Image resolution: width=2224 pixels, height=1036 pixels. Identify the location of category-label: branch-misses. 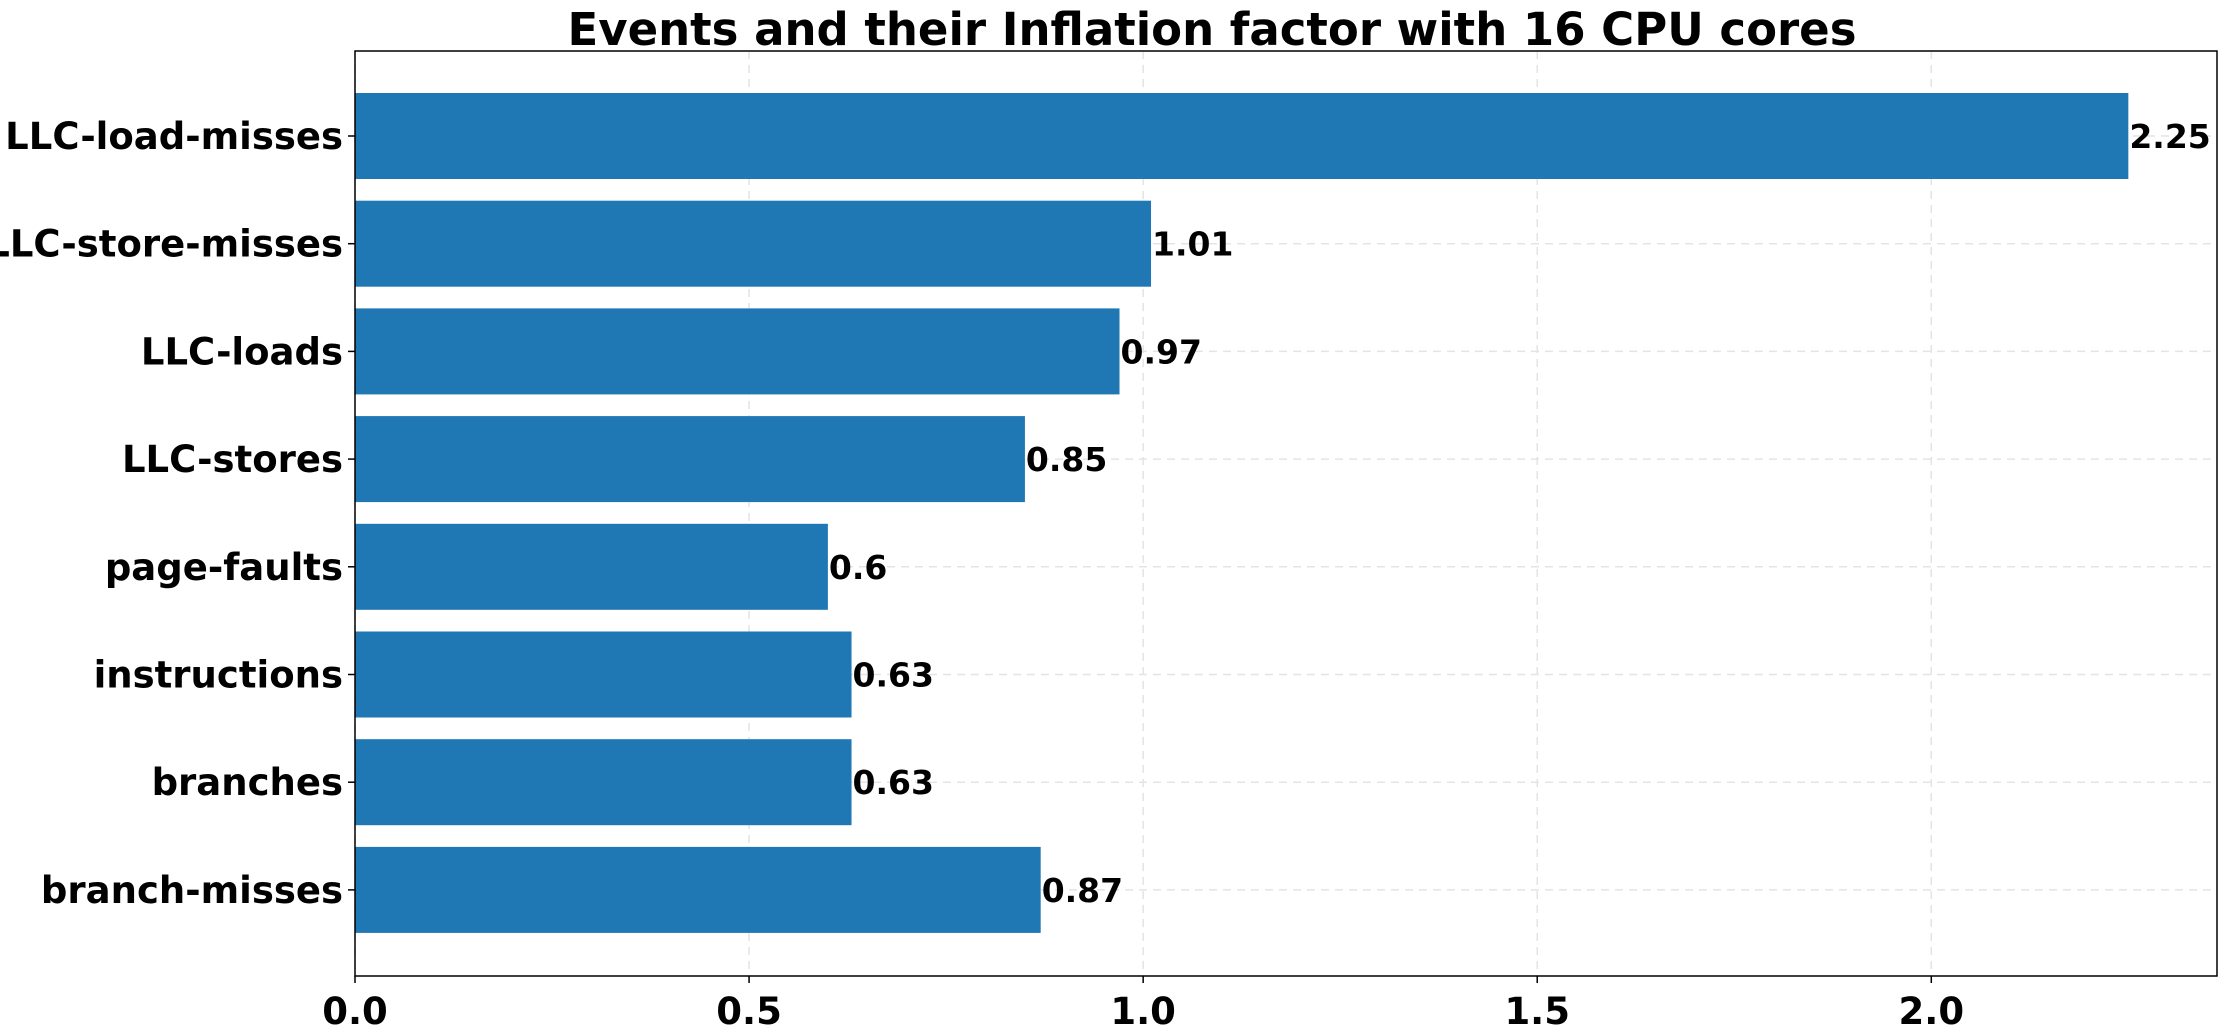
(192, 890).